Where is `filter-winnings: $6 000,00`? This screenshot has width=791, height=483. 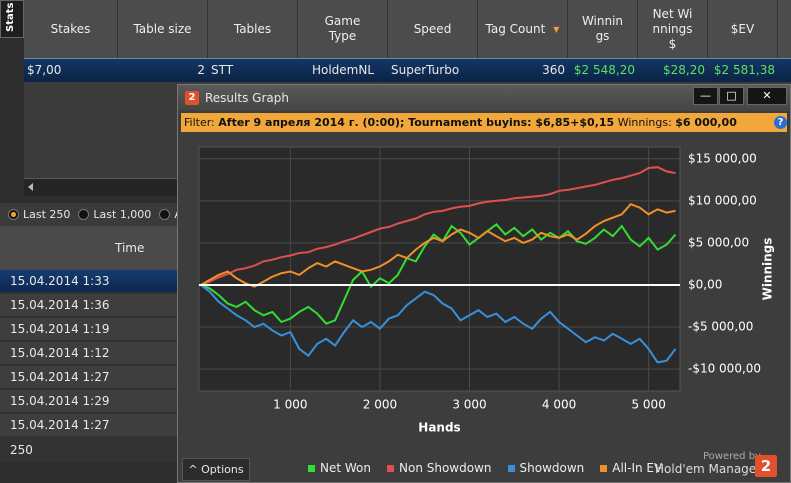
filter-winnings: $6 000,00 is located at coordinates (706, 122).